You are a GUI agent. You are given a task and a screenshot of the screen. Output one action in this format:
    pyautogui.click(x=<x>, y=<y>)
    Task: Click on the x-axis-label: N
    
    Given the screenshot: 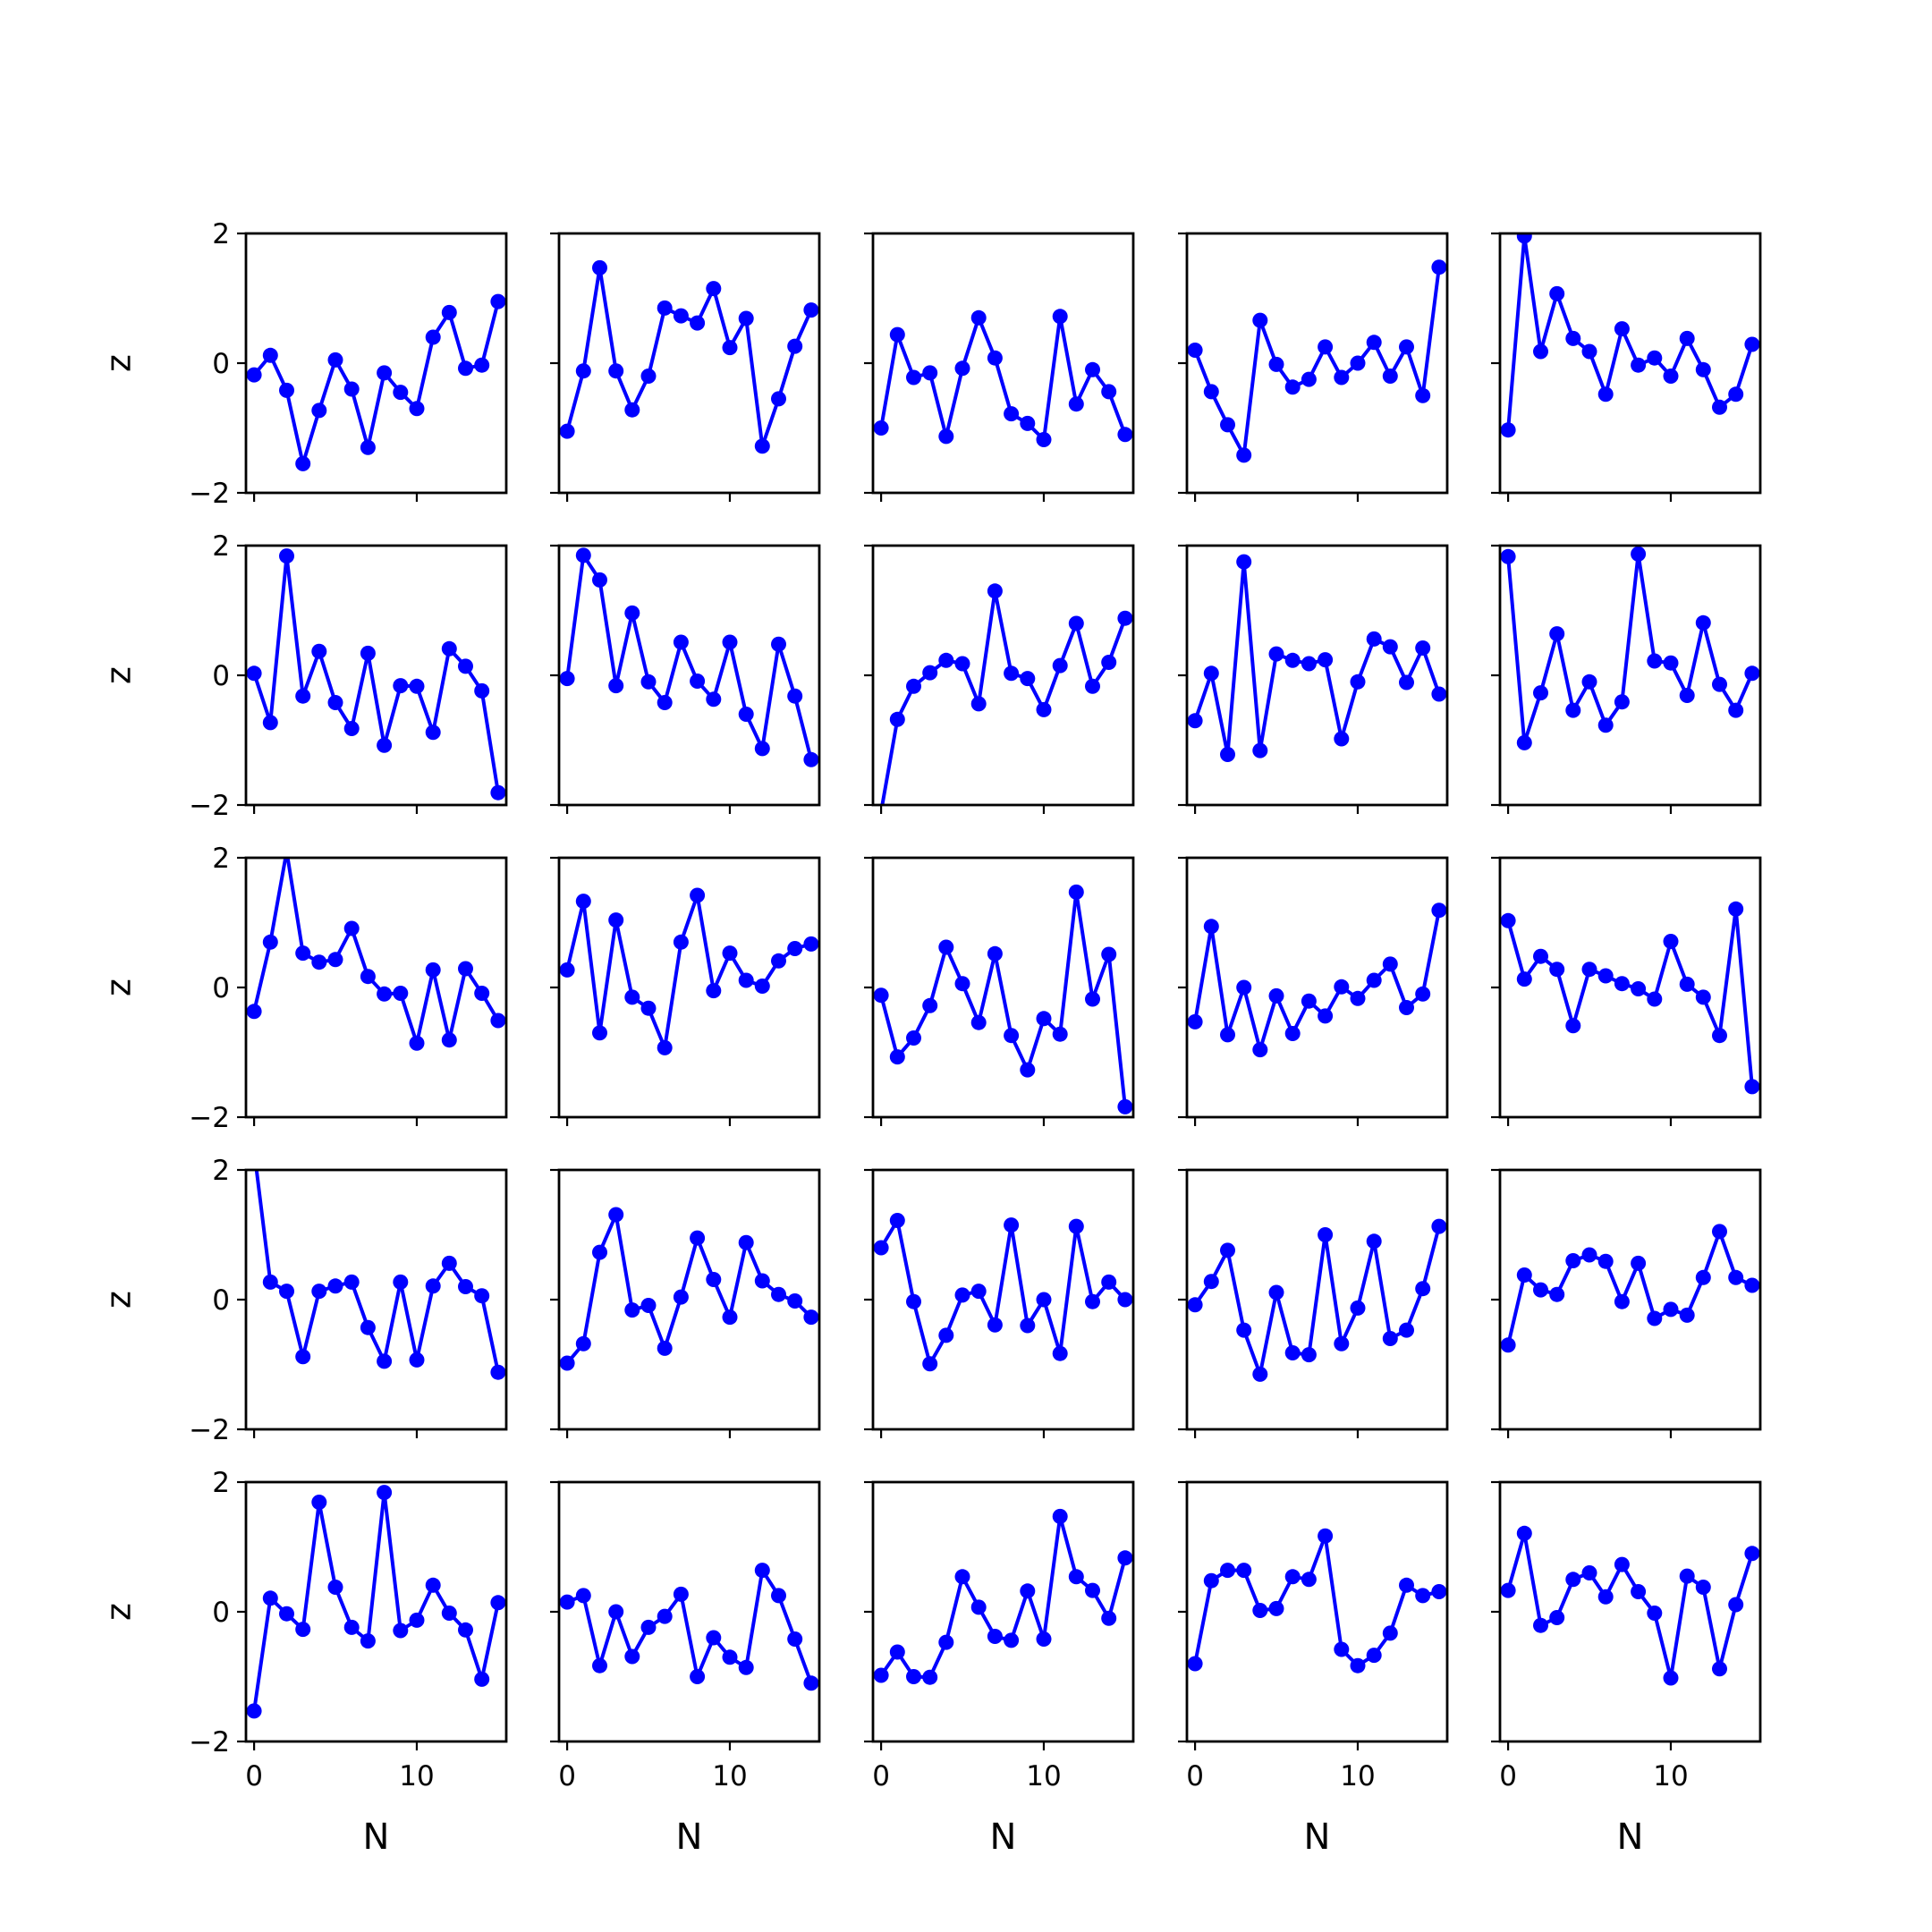 What is the action you would take?
    pyautogui.click(x=689, y=1837)
    